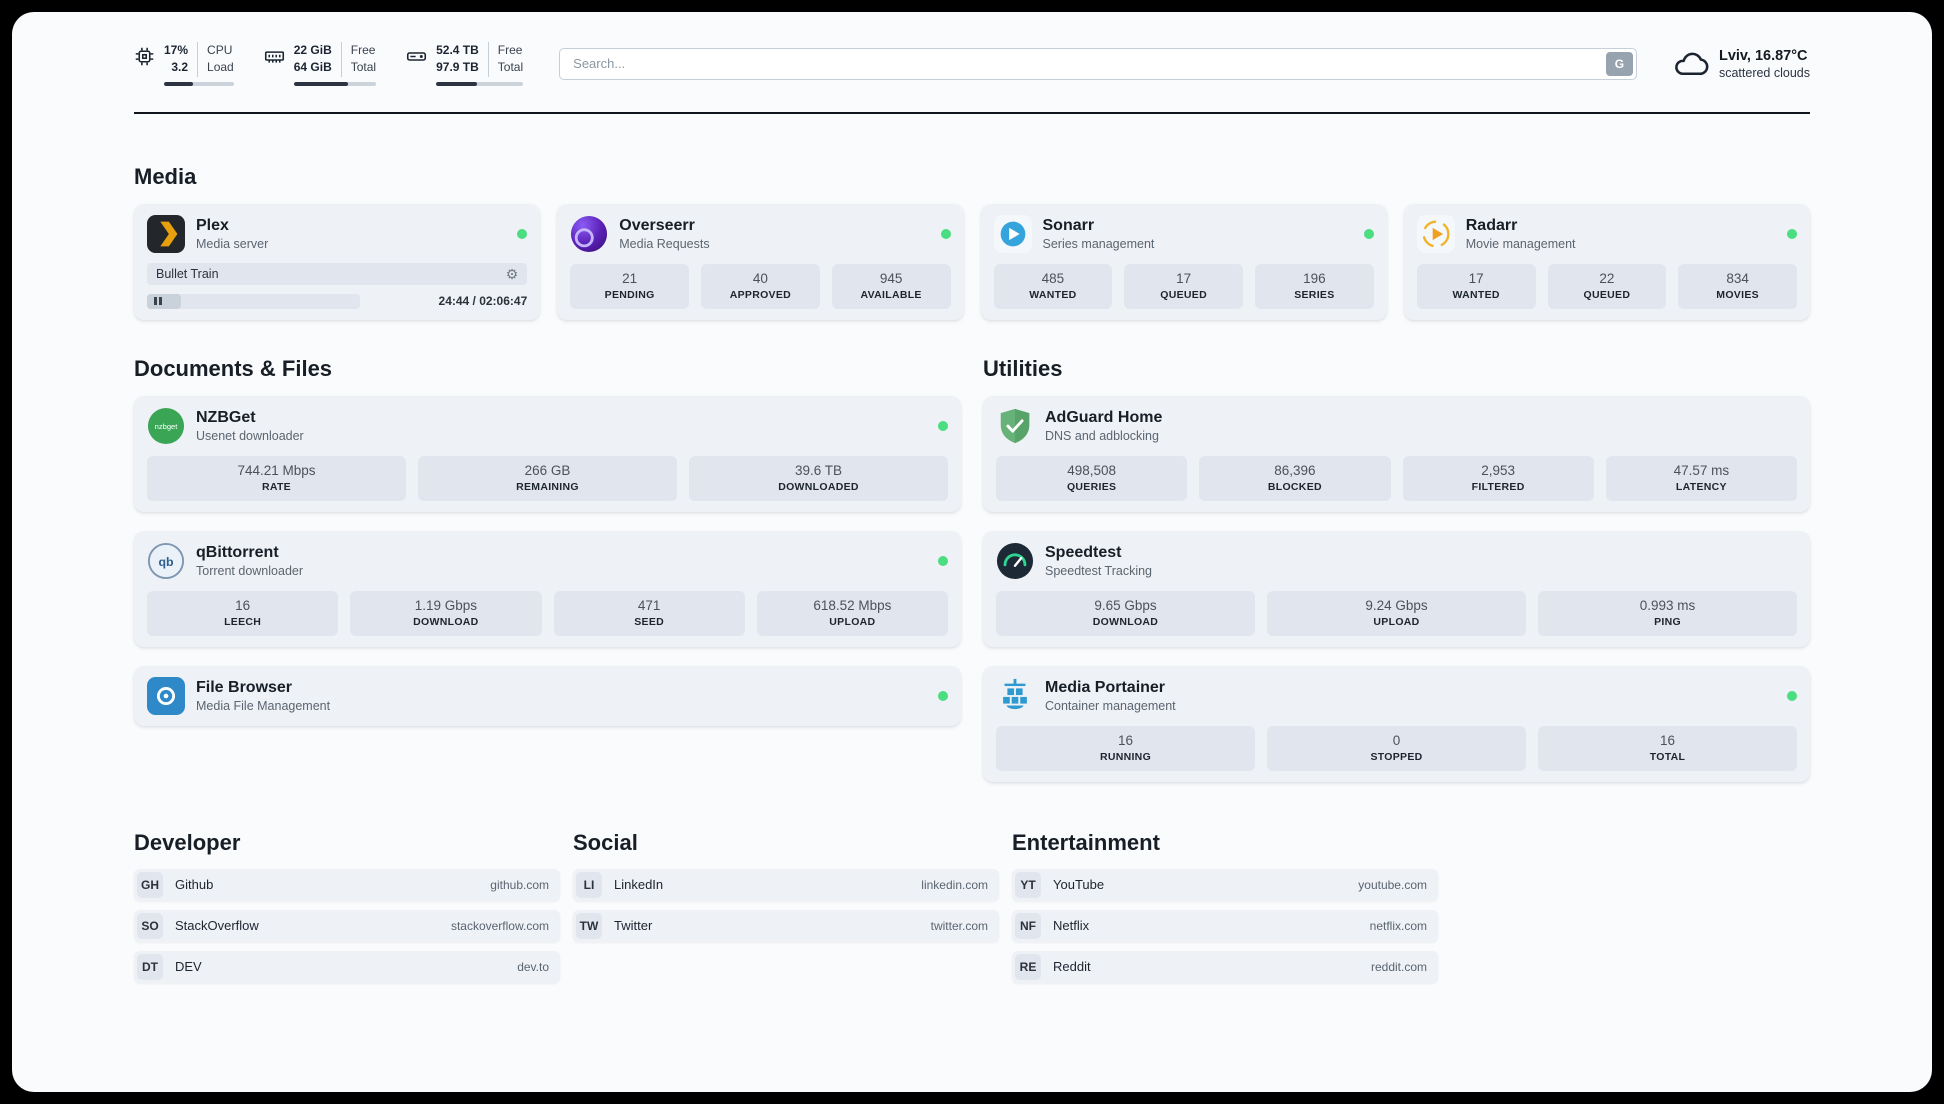 The width and height of the screenshot is (1944, 1104). Describe the element at coordinates (1606, 233) in the screenshot. I see `card-header: Radarr Movie management` at that location.